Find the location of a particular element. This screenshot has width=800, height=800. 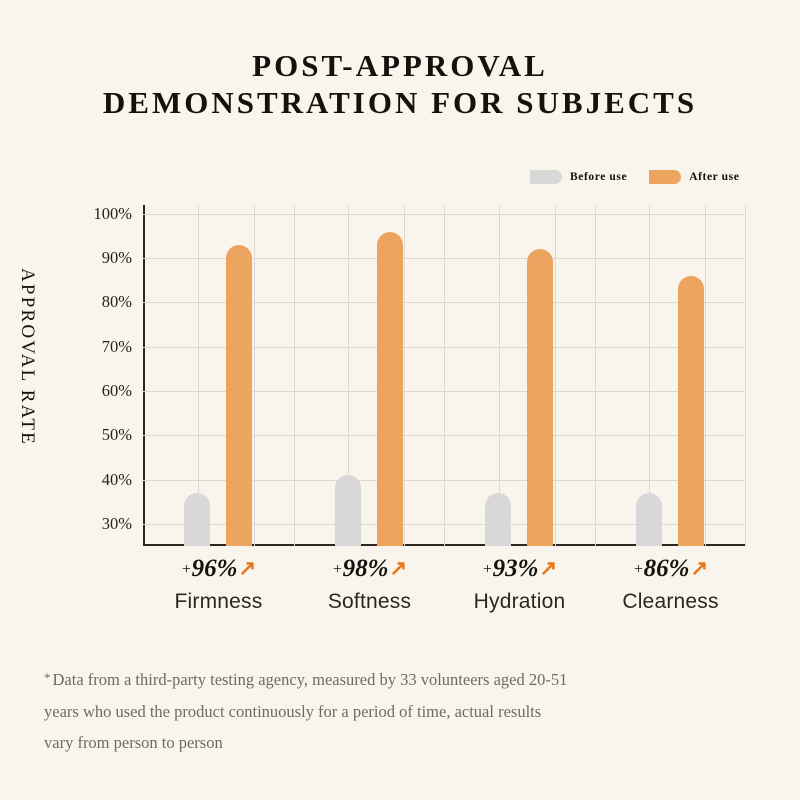

legend-label-before-use: Before use is located at coordinates (599, 177).